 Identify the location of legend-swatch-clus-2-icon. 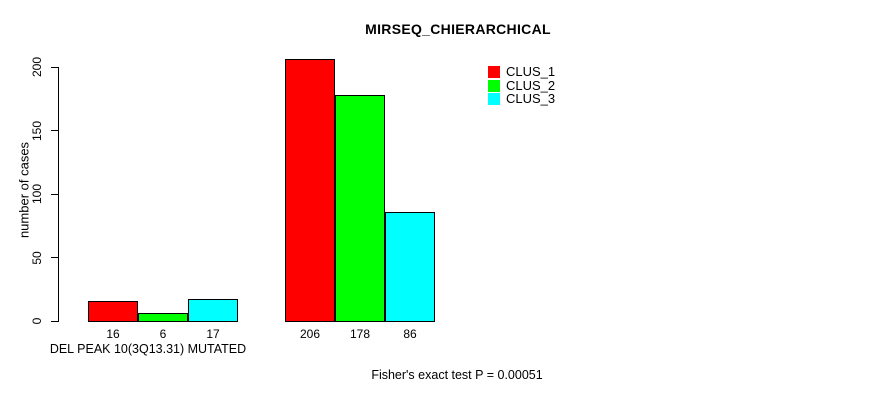
(494, 85).